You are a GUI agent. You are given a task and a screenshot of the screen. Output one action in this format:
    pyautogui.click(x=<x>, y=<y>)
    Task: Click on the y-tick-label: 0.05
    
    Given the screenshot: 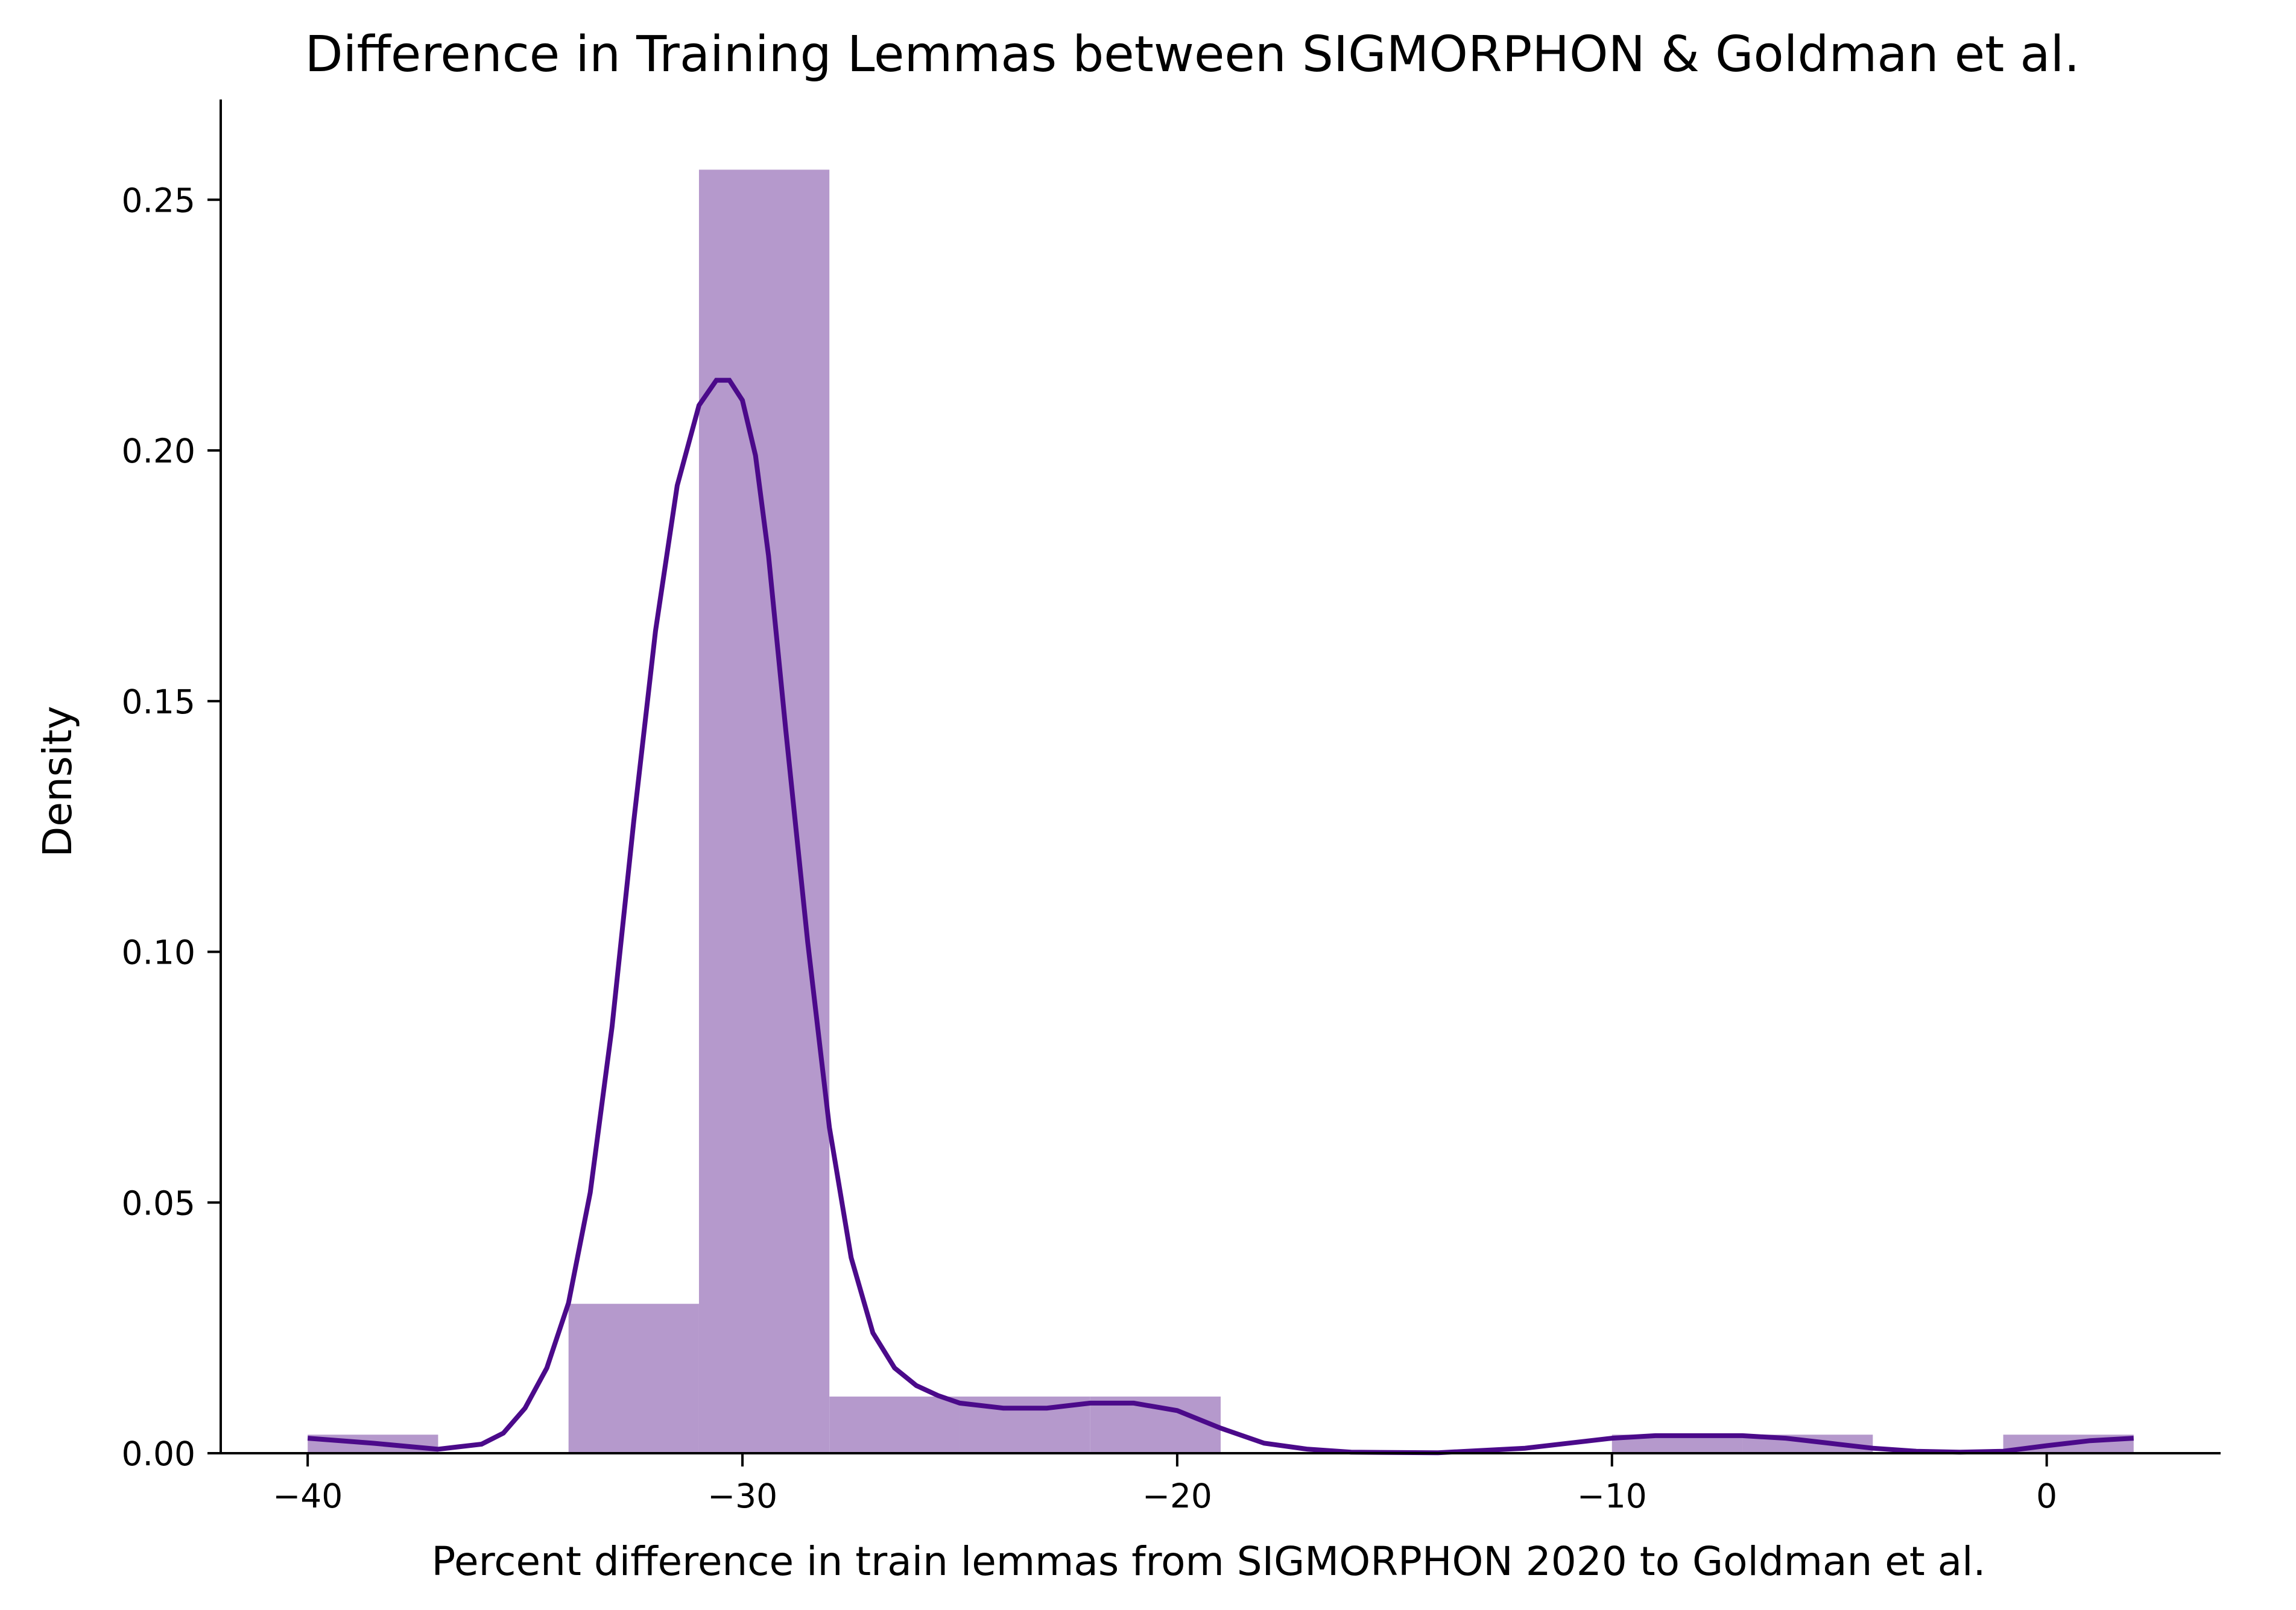 What is the action you would take?
    pyautogui.click(x=158, y=1203)
    